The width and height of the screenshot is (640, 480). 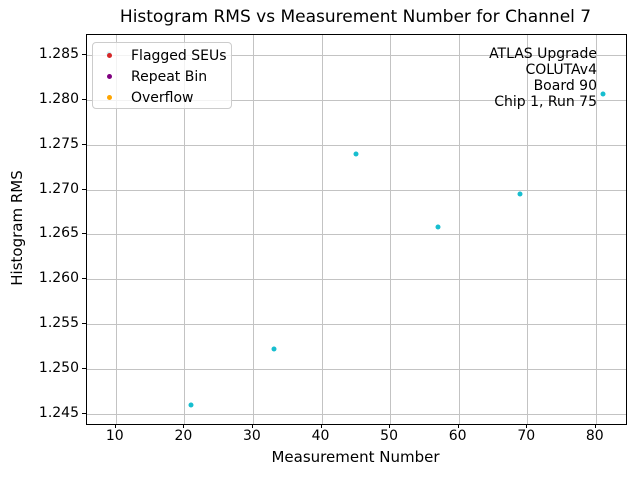 I want to click on annotation-line: Board 90, so click(x=565, y=86).